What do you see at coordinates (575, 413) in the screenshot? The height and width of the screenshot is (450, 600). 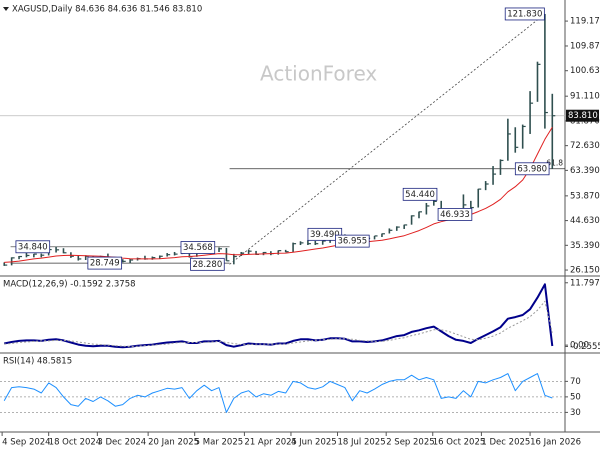 I see `y-tick-label: 30` at bounding box center [575, 413].